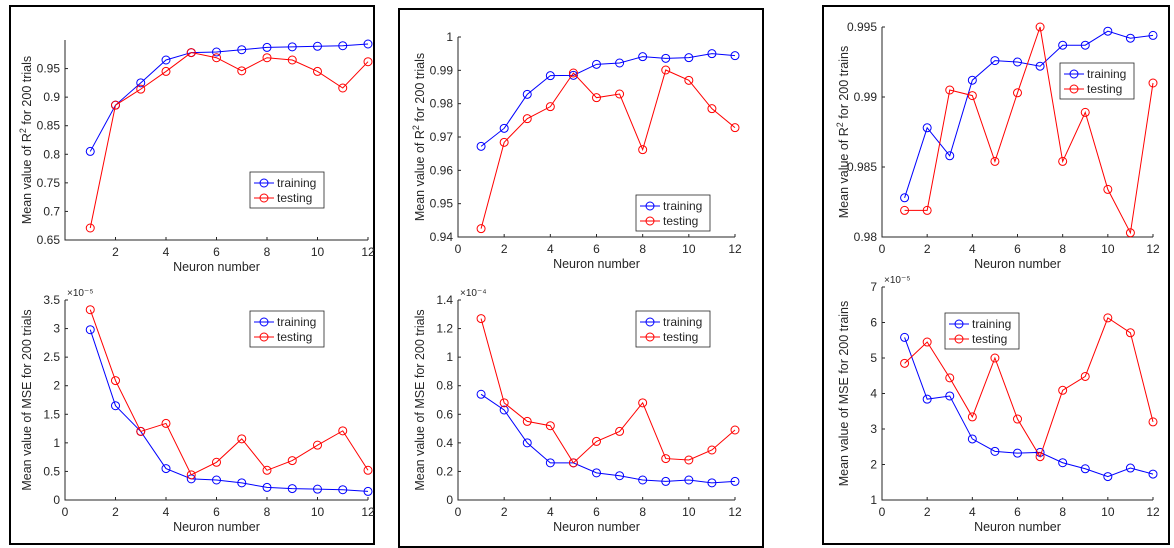 This screenshot has width=1174, height=548. What do you see at coordinates (927, 512) in the screenshot?
I see `x-tick-label: 2` at bounding box center [927, 512].